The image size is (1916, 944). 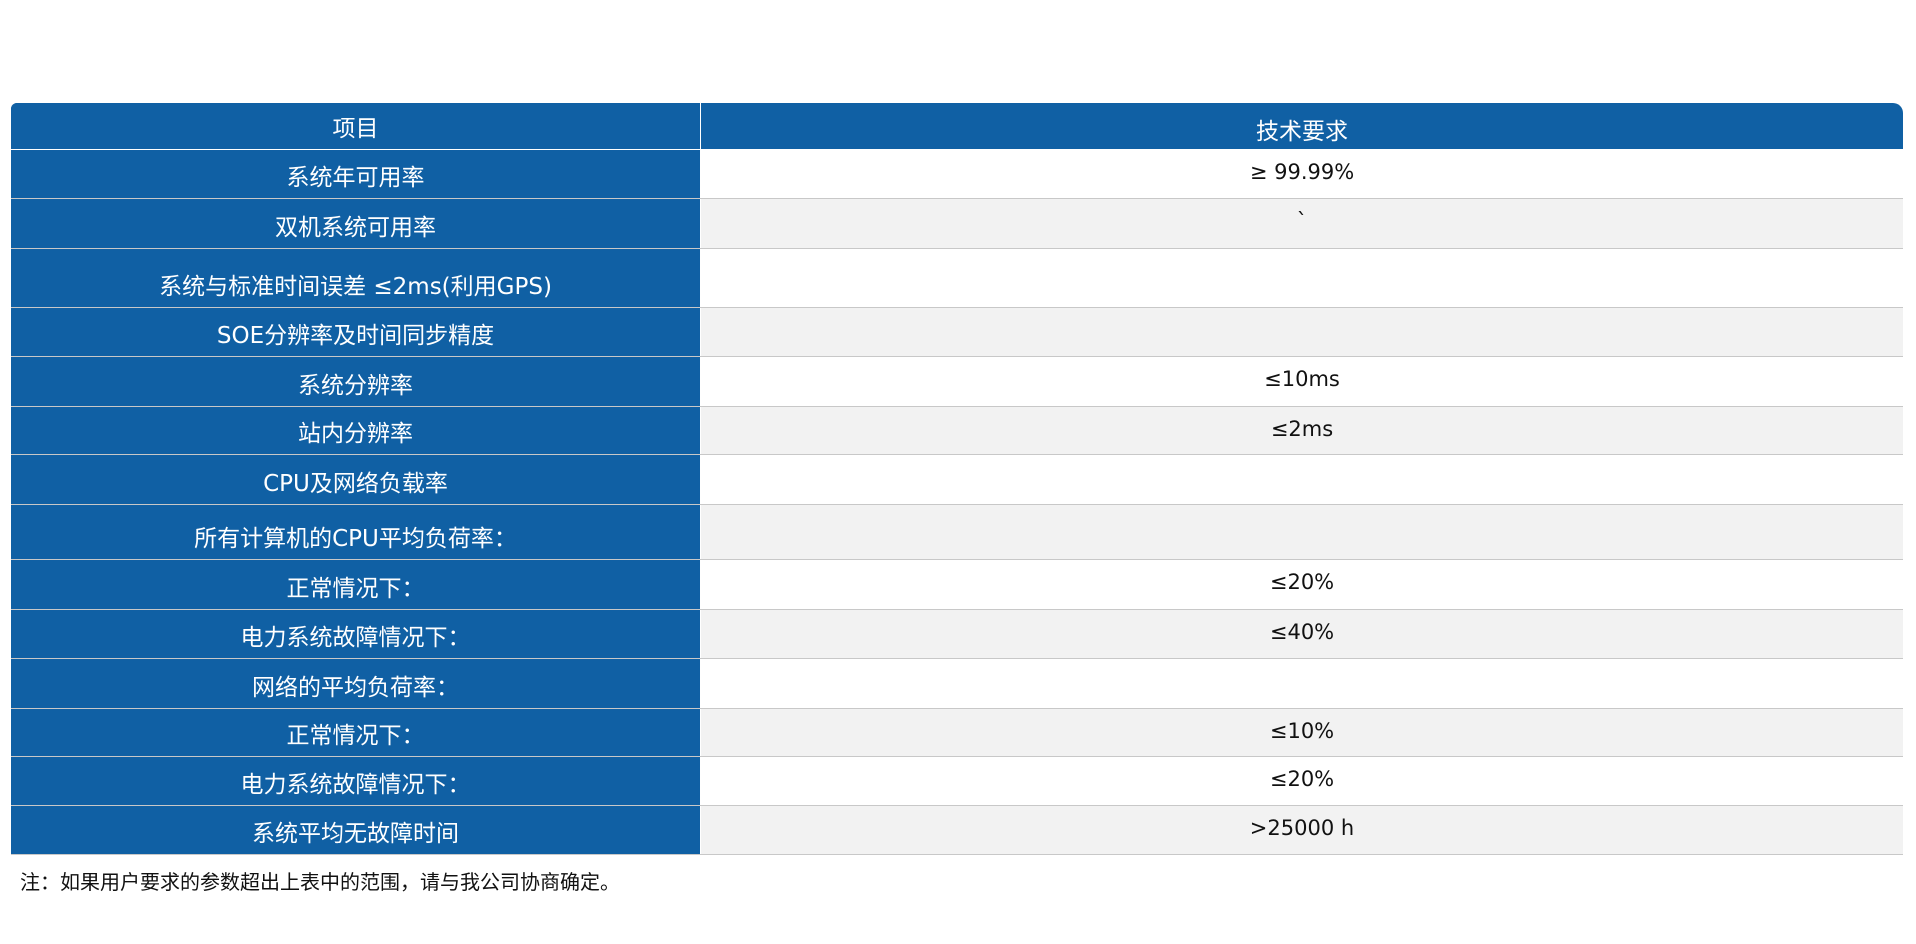 I want to click on table-row: 系统年可用率 ≥ 99.99%, so click(x=957, y=174).